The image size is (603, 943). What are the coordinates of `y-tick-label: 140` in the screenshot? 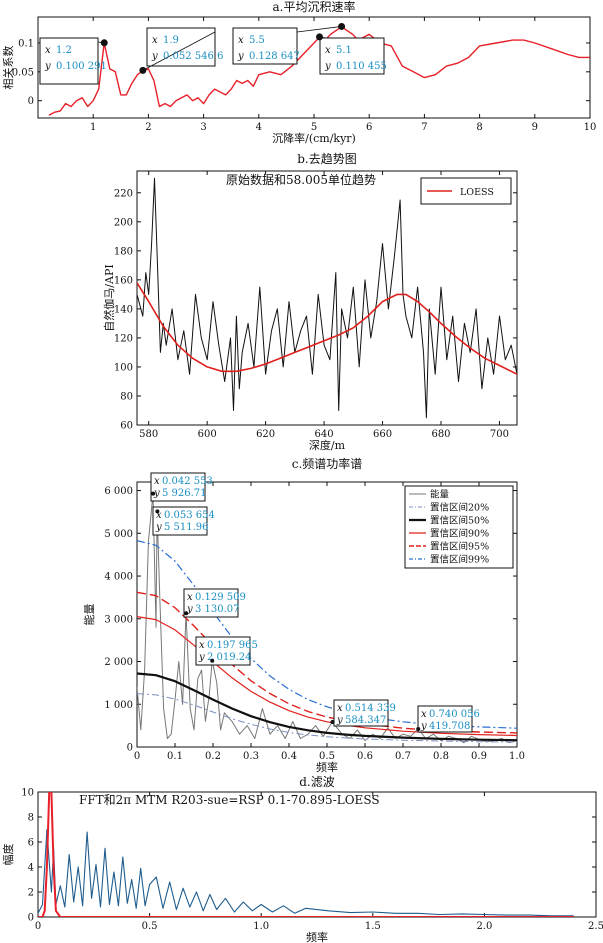 It's located at (123, 309).